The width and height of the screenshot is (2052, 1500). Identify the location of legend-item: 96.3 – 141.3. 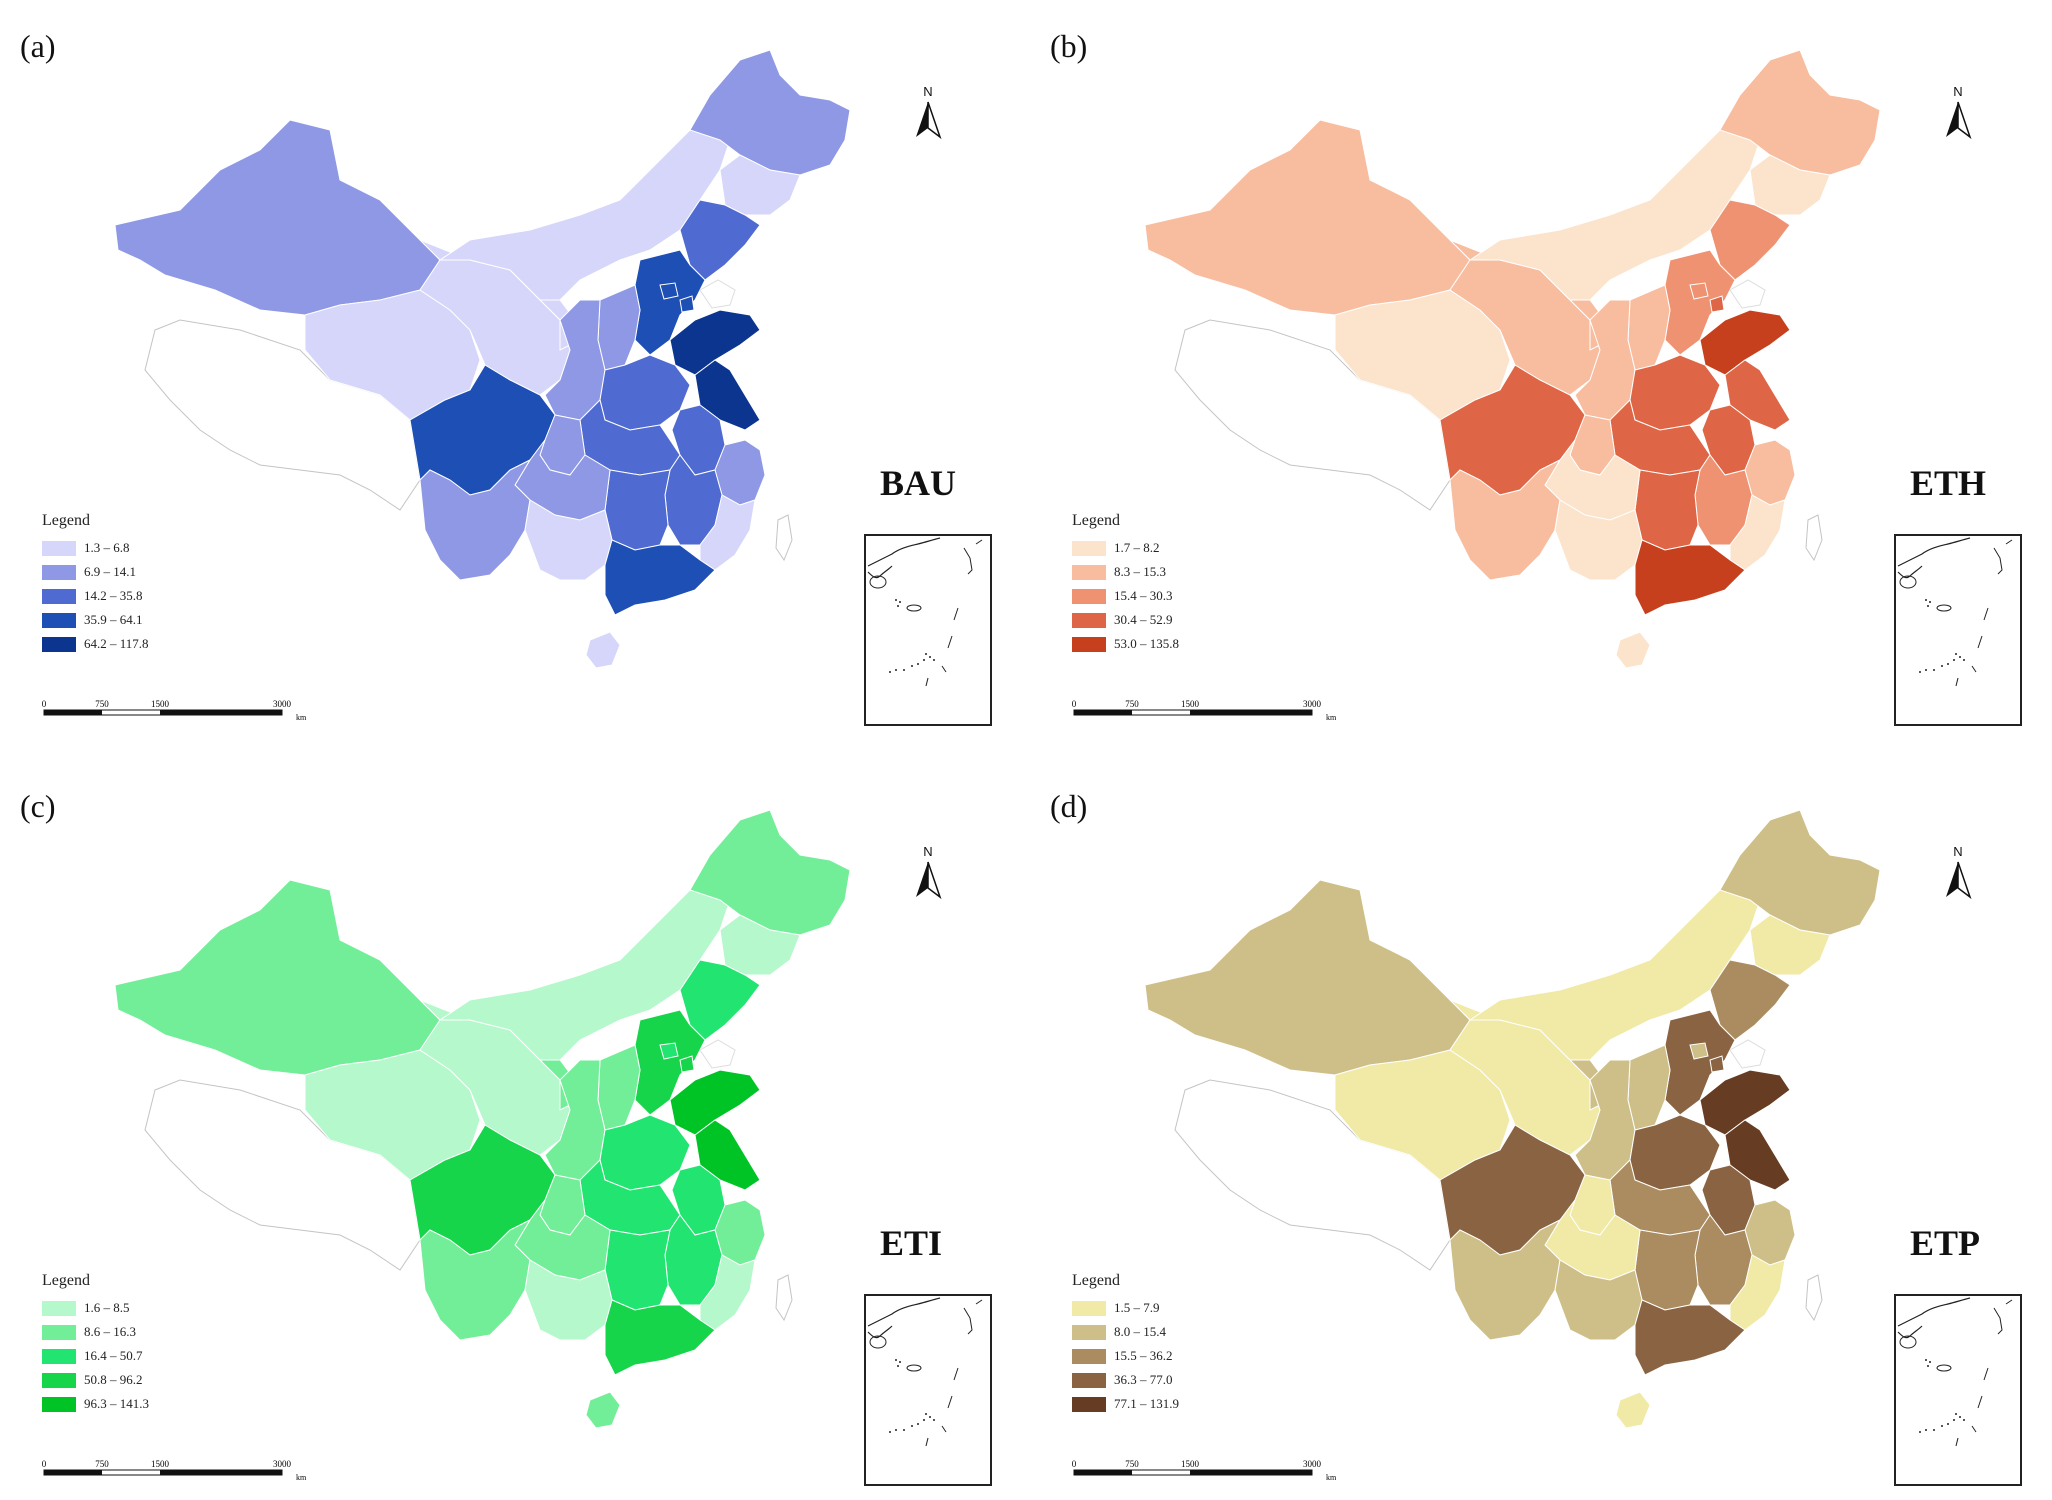
(95, 1404).